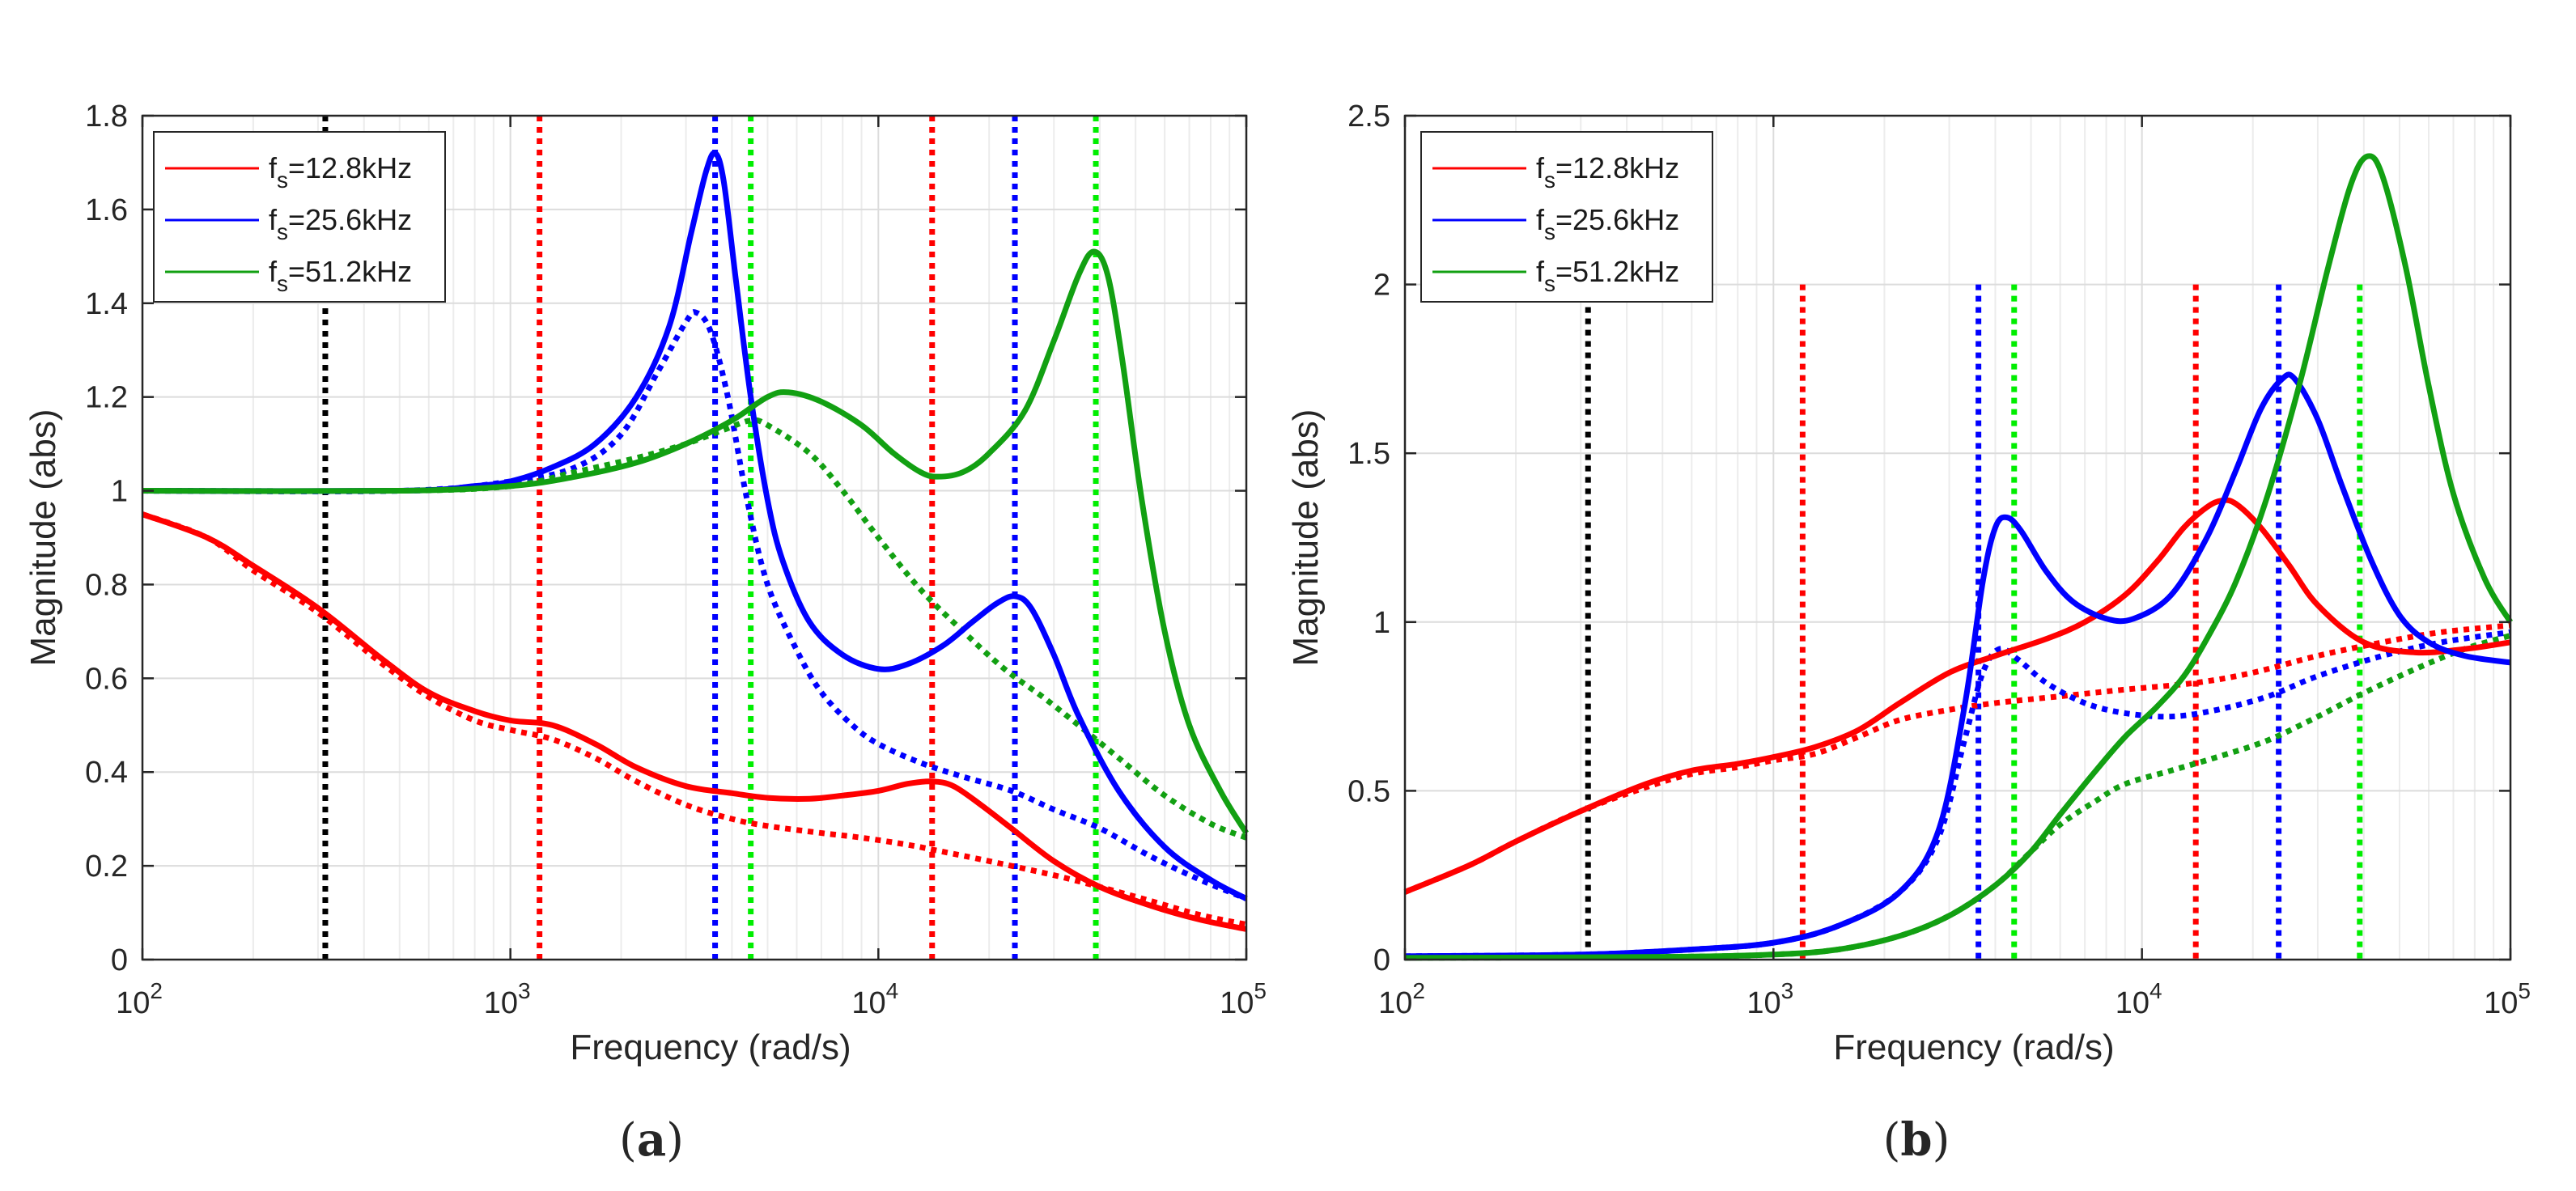 Image resolution: width=2576 pixels, height=1191 pixels. I want to click on y-tick-label: 2, so click(1381, 286).